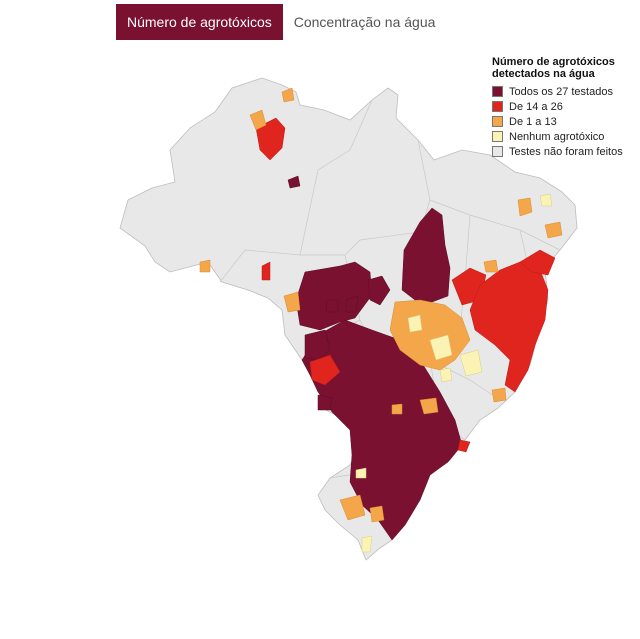 Image resolution: width=640 pixels, height=639 pixels. What do you see at coordinates (553, 62) in the screenshot?
I see `legend-title-line1: Número de agrotóxicos` at bounding box center [553, 62].